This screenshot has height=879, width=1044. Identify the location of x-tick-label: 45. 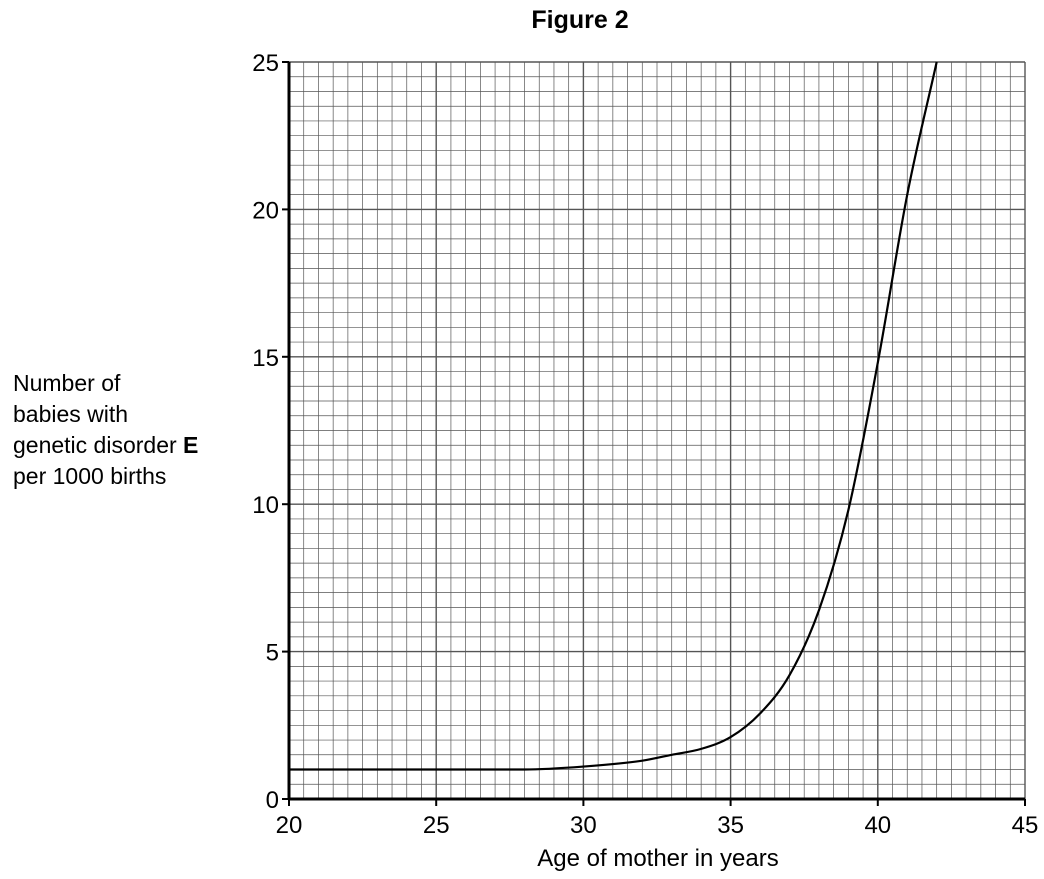
(1025, 825).